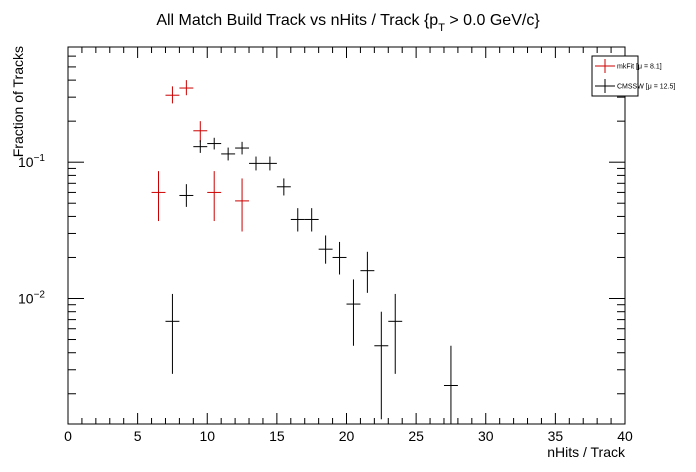 The image size is (696, 472). Describe the element at coordinates (31, 161) in the screenshot. I see `y-tick-label: 10⁻¹` at that location.